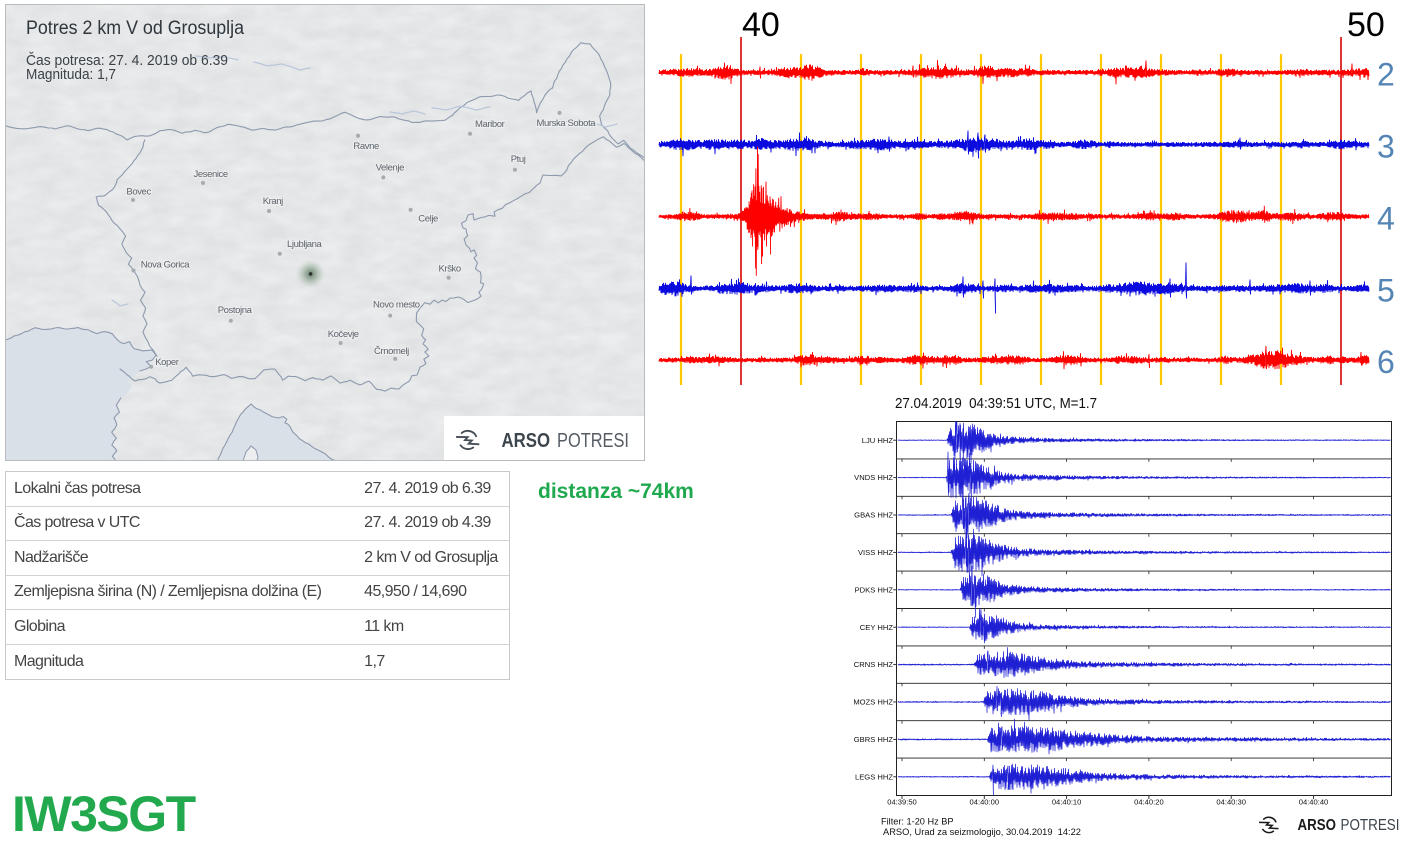 This screenshot has width=1412, height=844. Describe the element at coordinates (390, 168) in the screenshot. I see `svg-text: Velenje` at that location.